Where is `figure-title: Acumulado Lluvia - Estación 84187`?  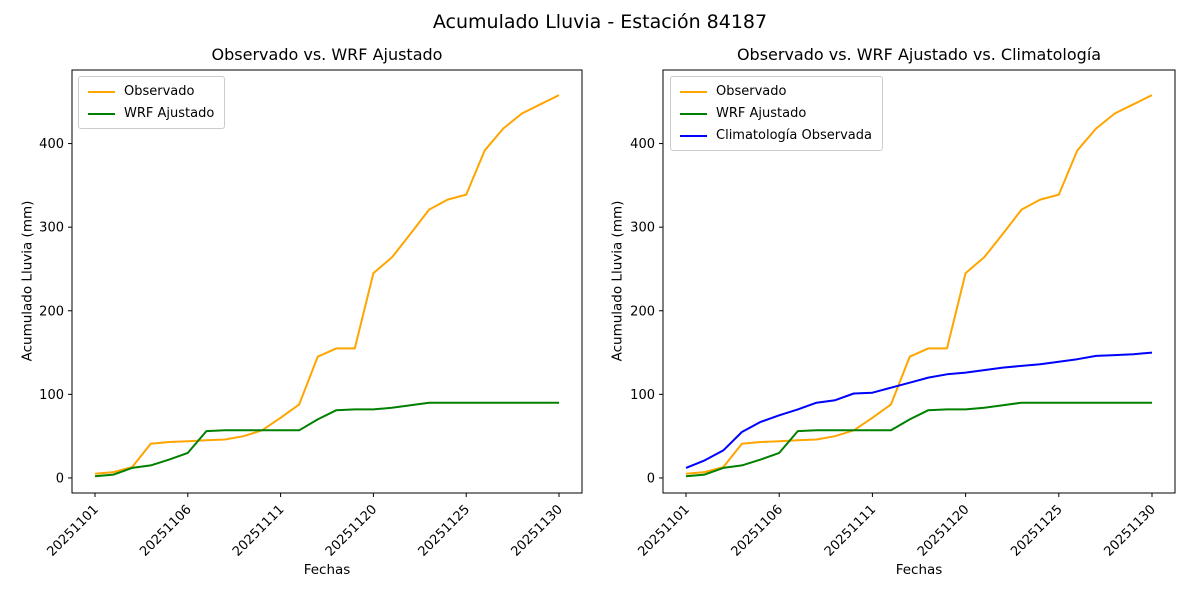
figure-title: Acumulado Lluvia - Estación 84187 is located at coordinates (600, 22).